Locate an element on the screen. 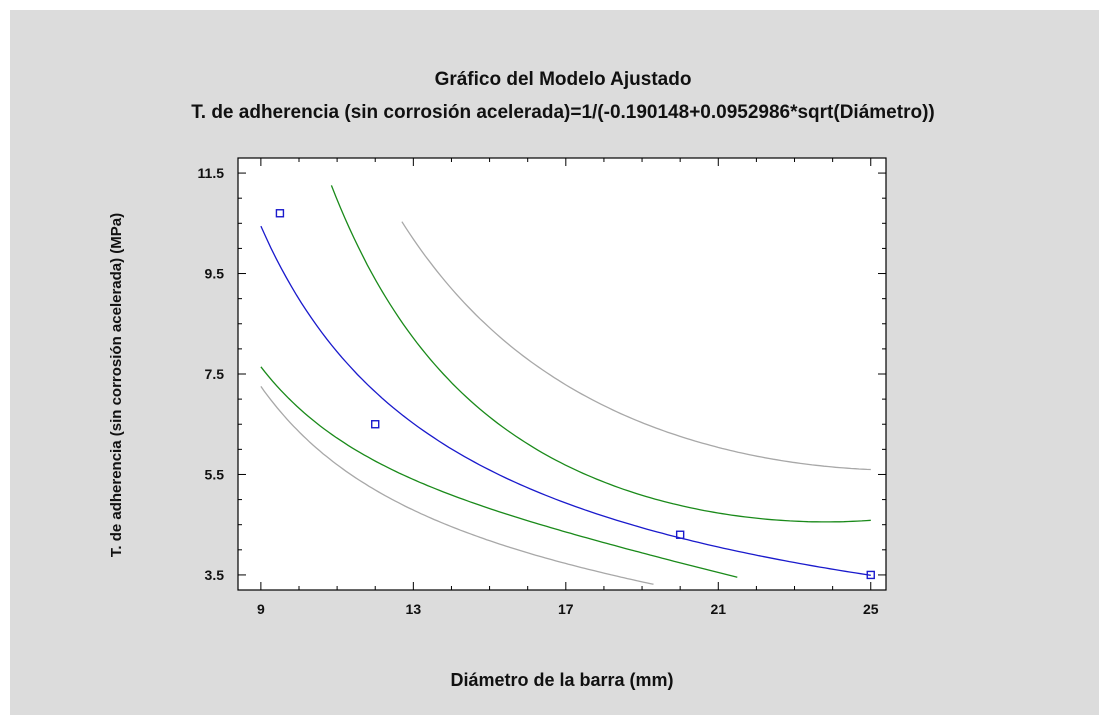  series-line-confidence-lower is located at coordinates (499, 472).